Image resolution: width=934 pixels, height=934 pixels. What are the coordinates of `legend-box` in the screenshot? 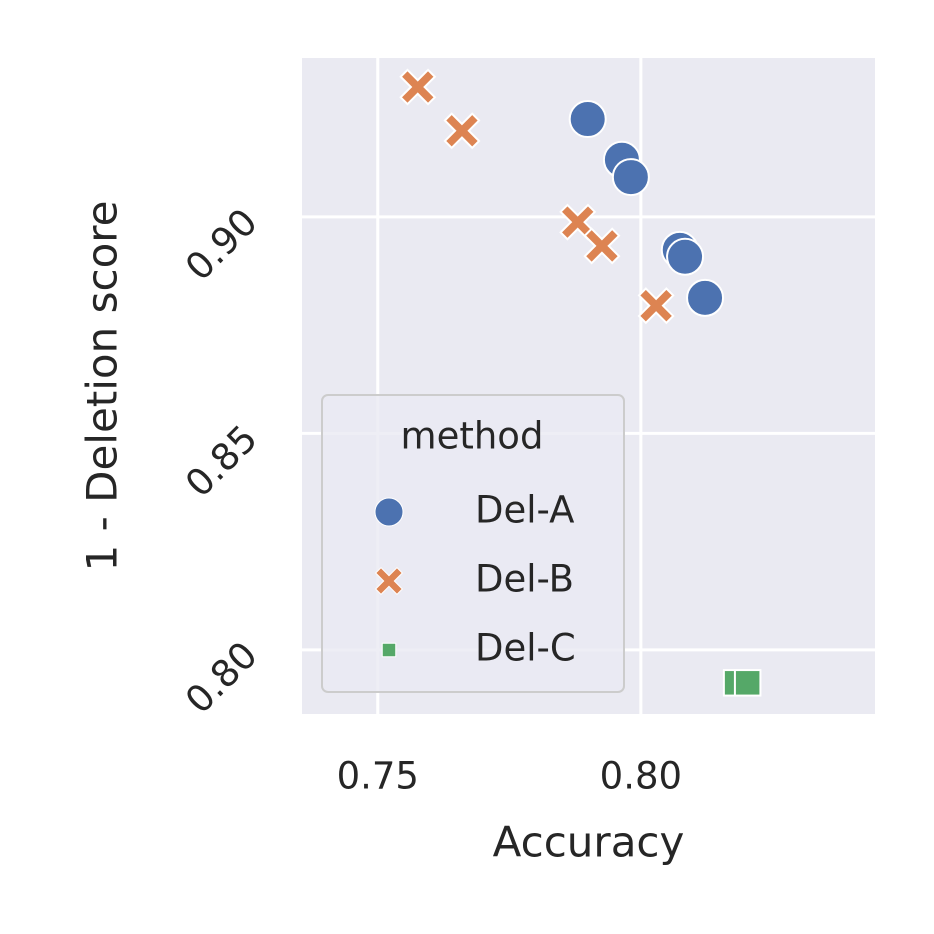 It's located at (473, 543).